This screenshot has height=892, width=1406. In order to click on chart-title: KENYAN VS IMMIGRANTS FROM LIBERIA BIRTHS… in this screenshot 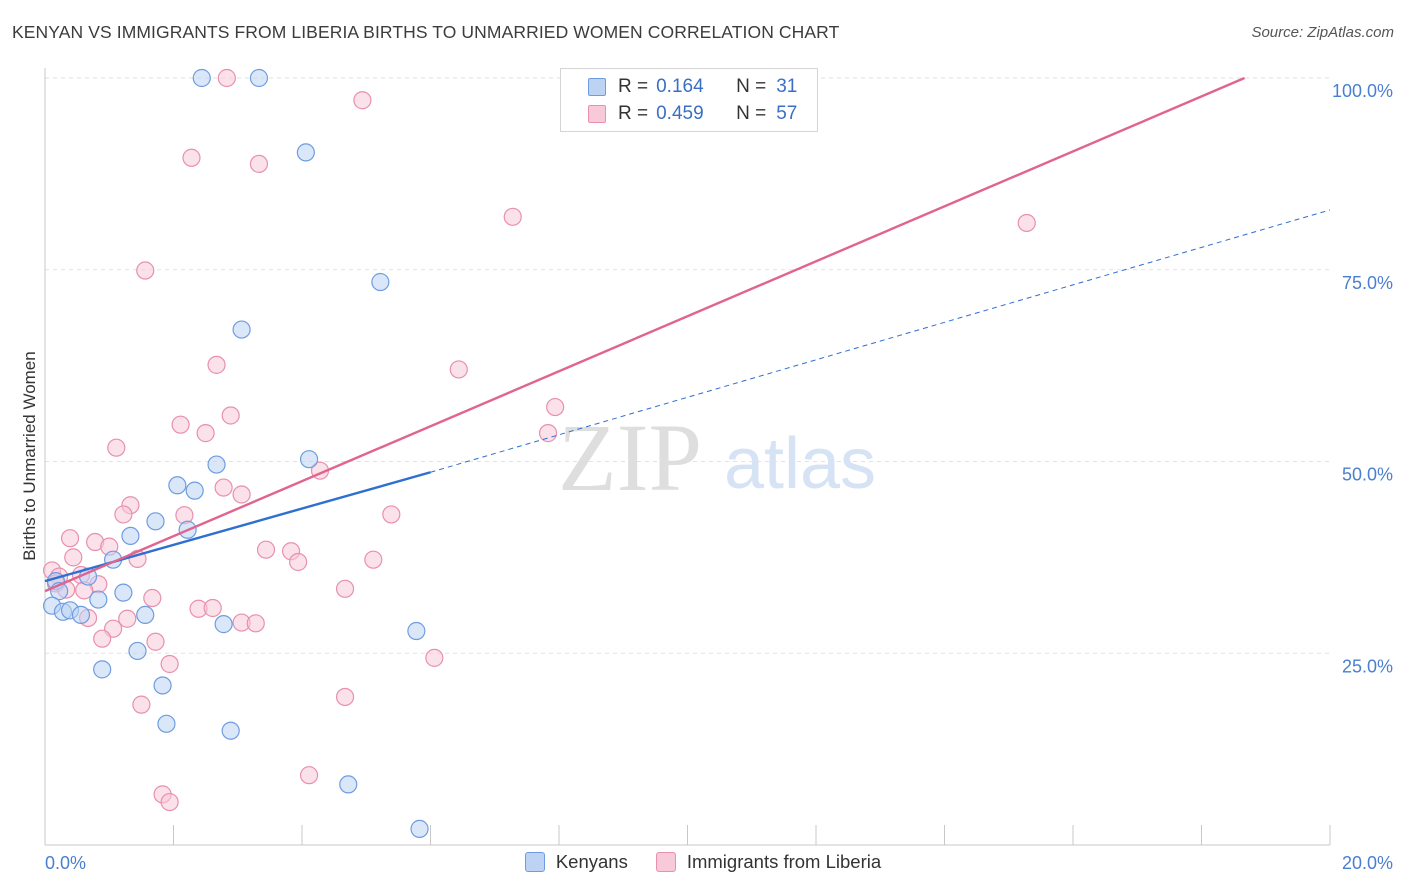, I will do `click(426, 32)`.